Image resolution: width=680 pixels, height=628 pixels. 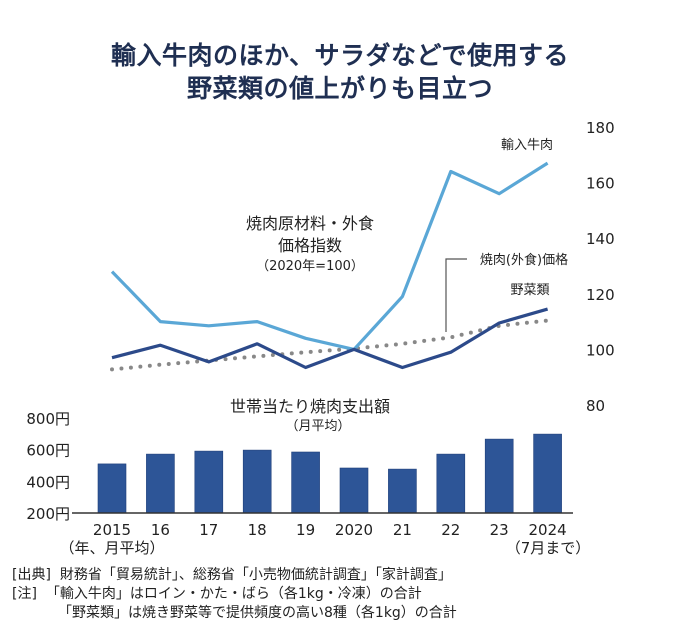 What do you see at coordinates (305, 530) in the screenshot?
I see `x-tick-label: 19` at bounding box center [305, 530].